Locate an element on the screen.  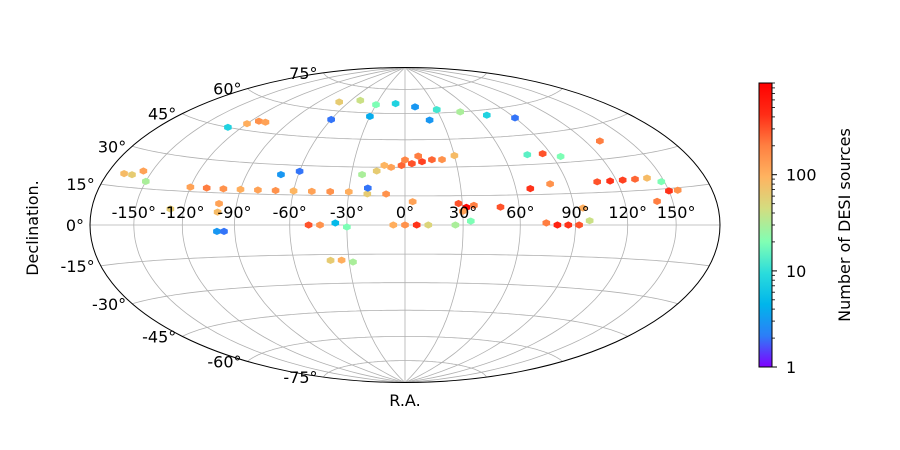
x-axis-label: R.A. is located at coordinates (404, 400).